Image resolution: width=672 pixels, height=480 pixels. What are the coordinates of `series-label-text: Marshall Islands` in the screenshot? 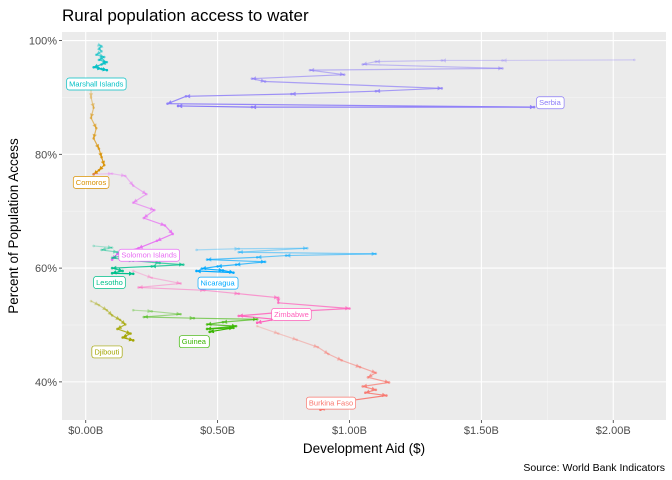 It's located at (96, 83).